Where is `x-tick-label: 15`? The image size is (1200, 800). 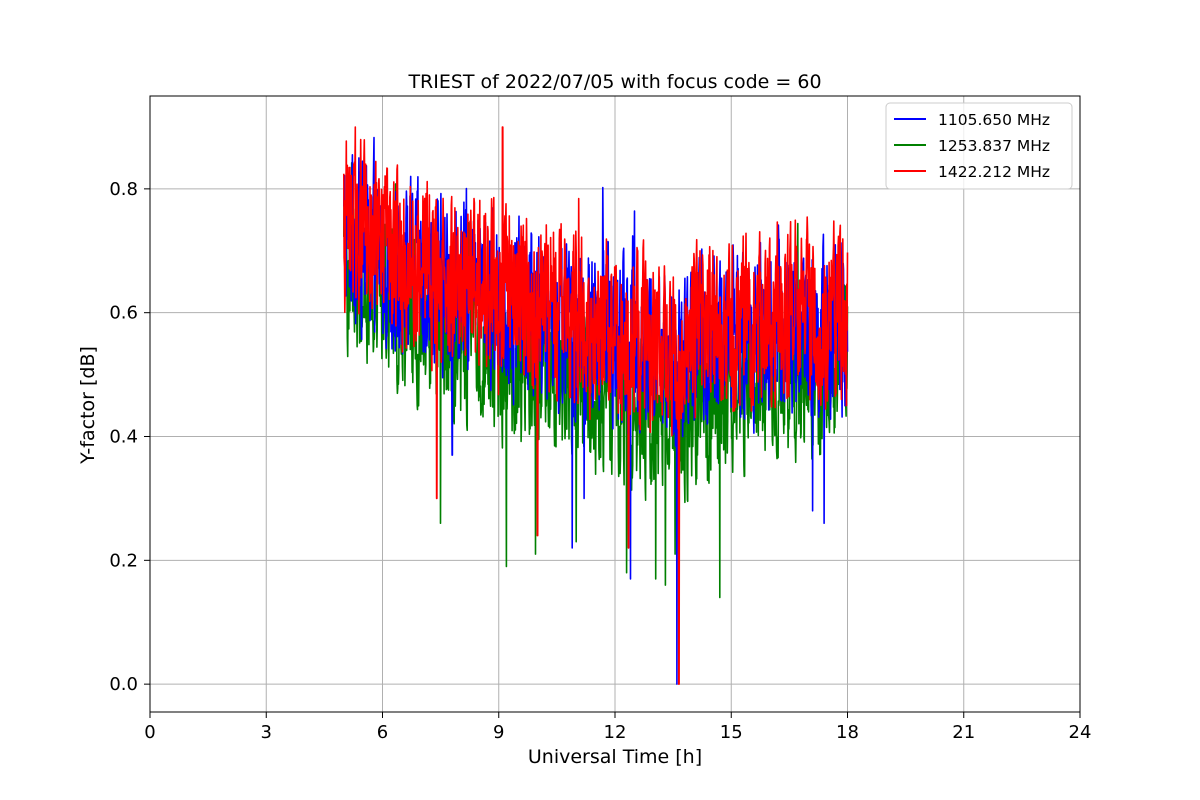 x-tick-label: 15 is located at coordinates (731, 732).